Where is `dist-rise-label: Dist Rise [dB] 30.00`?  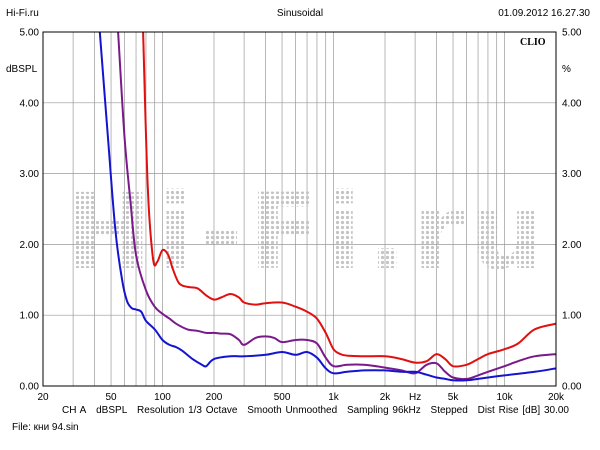
dist-rise-label: Dist Rise [dB] 30.00 is located at coordinates (523, 410).